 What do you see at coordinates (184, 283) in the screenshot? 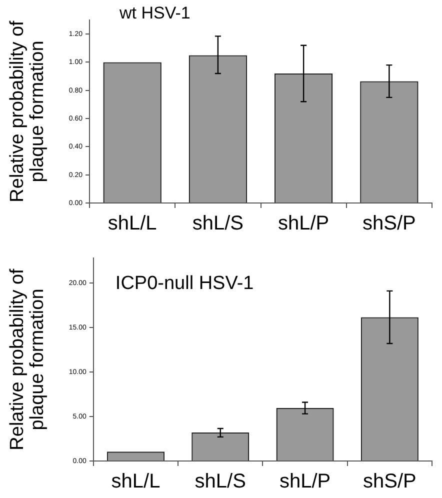
I see `text: ICP0-null HSV-1` at bounding box center [184, 283].